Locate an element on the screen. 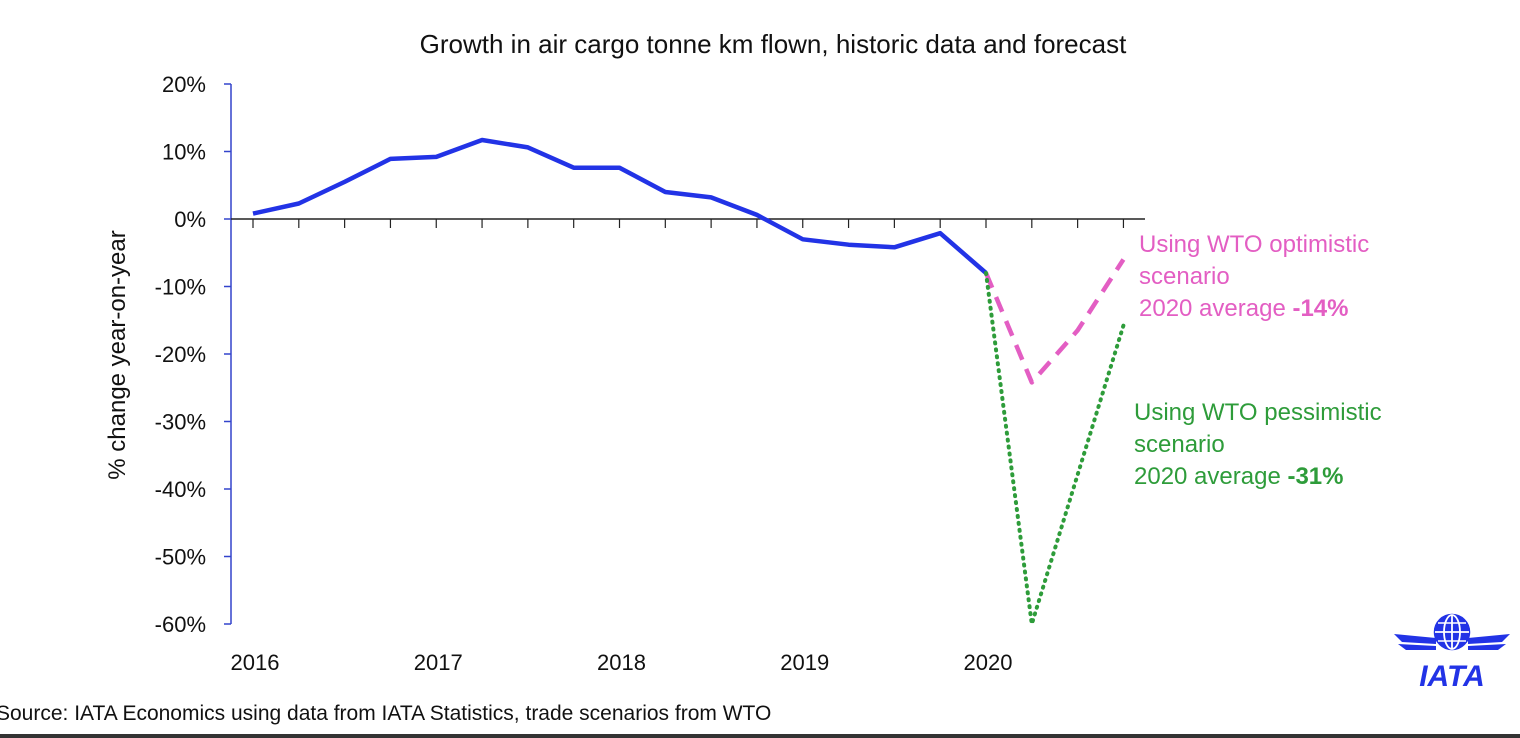 This screenshot has height=738, width=1520. y-tick-label: 0% is located at coordinates (190, 219).